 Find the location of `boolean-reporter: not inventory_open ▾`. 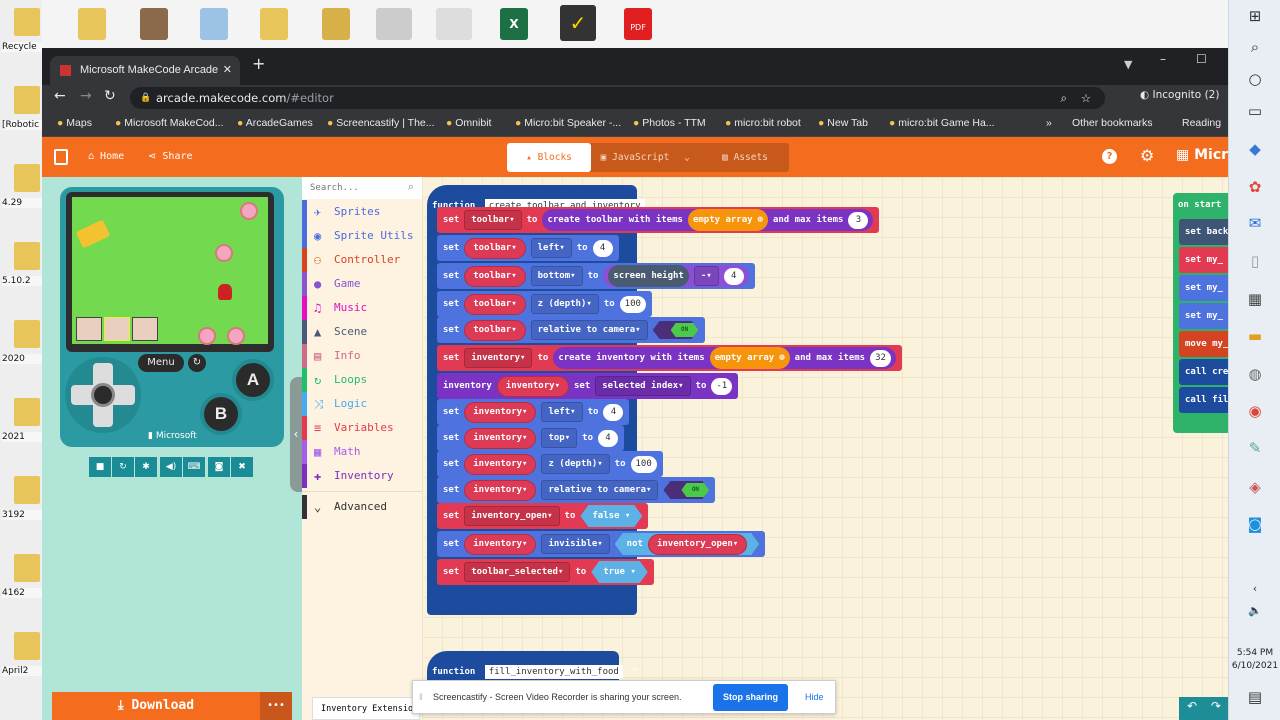

boolean-reporter: not inventory_open ▾ is located at coordinates (687, 544).